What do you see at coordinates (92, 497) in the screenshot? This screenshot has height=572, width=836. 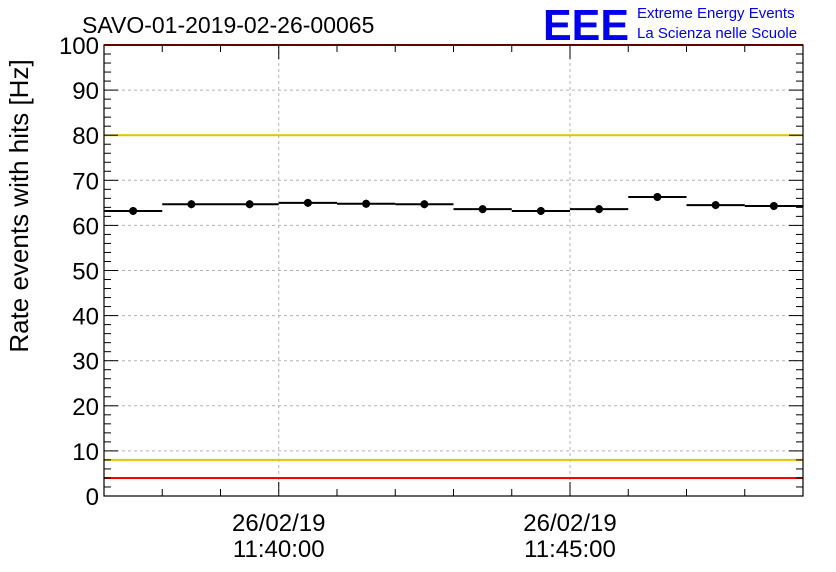 I see `y-tick-label: 0` at bounding box center [92, 497].